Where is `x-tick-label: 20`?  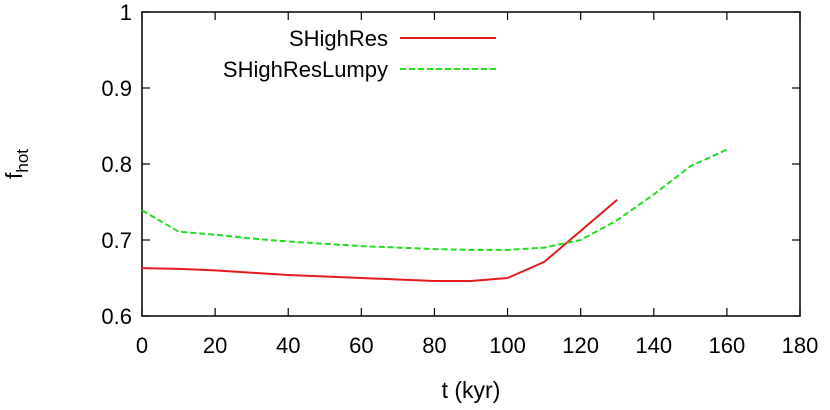 x-tick-label: 20 is located at coordinates (215, 345).